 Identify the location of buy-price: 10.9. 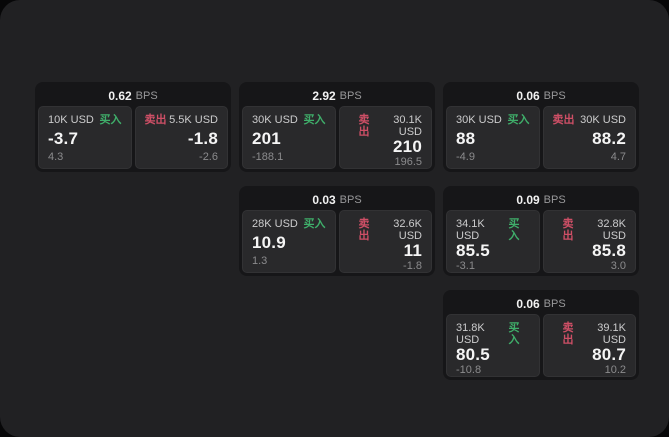
(269, 242).